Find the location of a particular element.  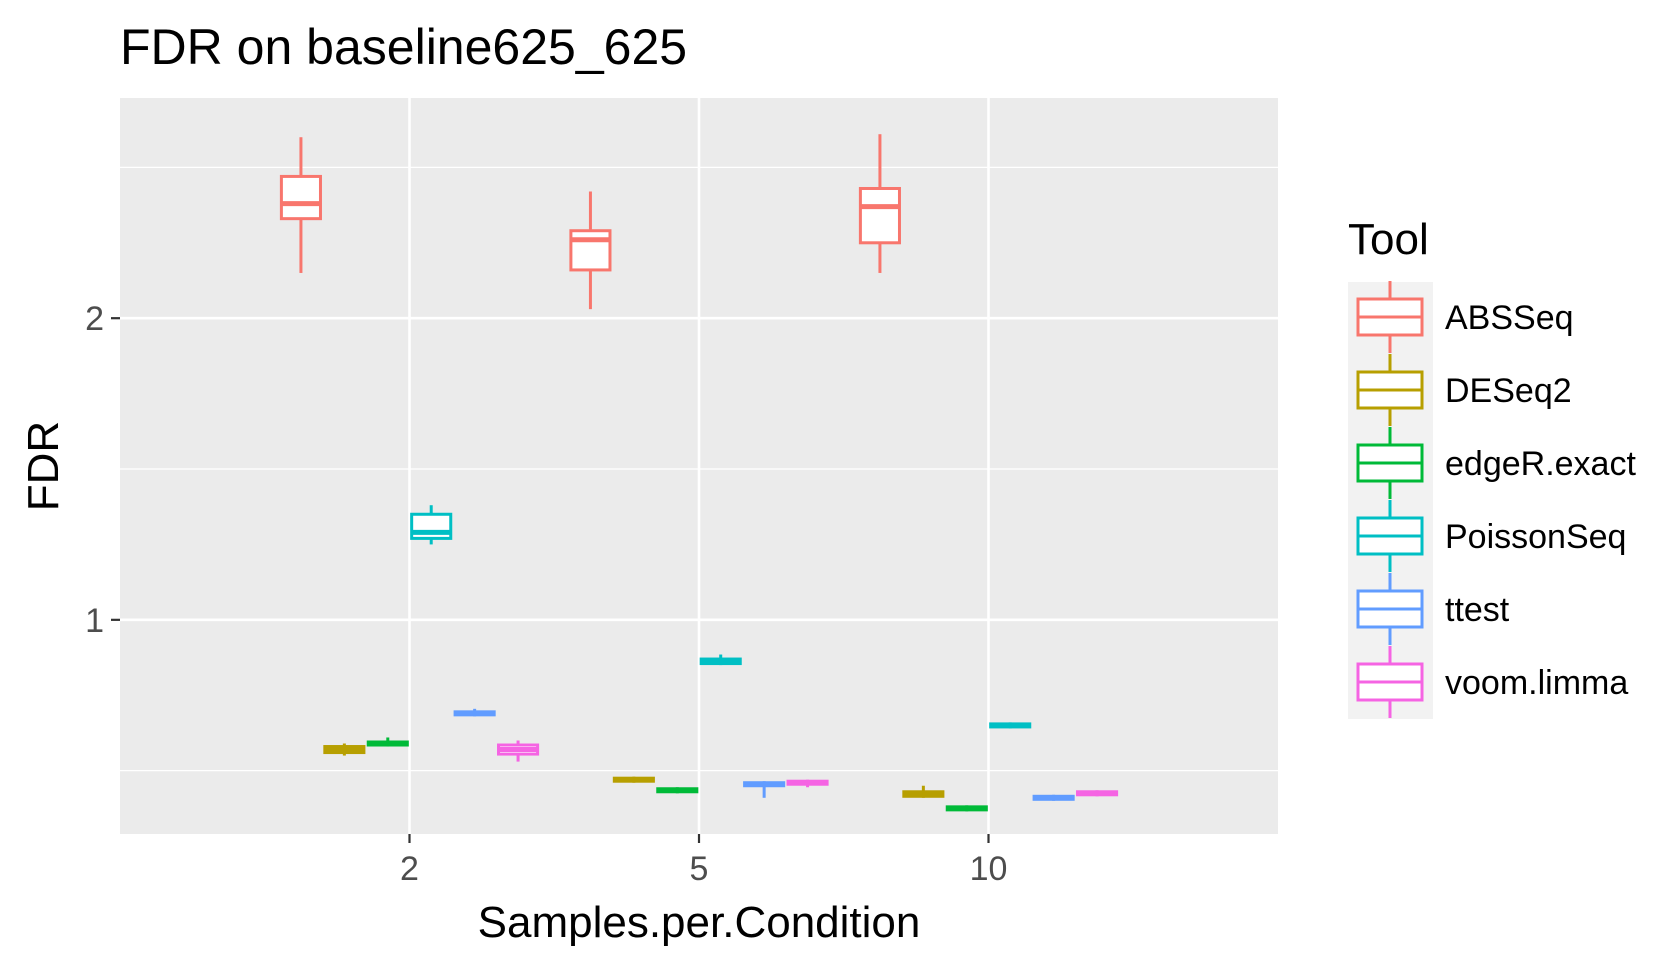

legend-item-DESeq2: DESeq2 is located at coordinates (1464, 390).